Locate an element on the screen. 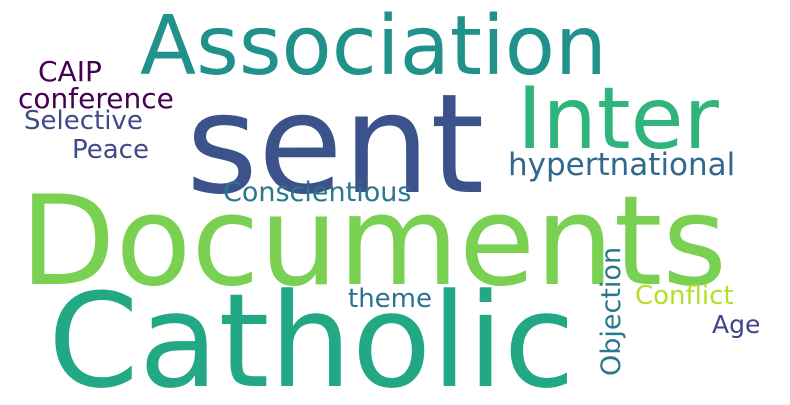 This screenshot has height=405, width=790. word-conscientious: Conscientious is located at coordinates (317, 192).